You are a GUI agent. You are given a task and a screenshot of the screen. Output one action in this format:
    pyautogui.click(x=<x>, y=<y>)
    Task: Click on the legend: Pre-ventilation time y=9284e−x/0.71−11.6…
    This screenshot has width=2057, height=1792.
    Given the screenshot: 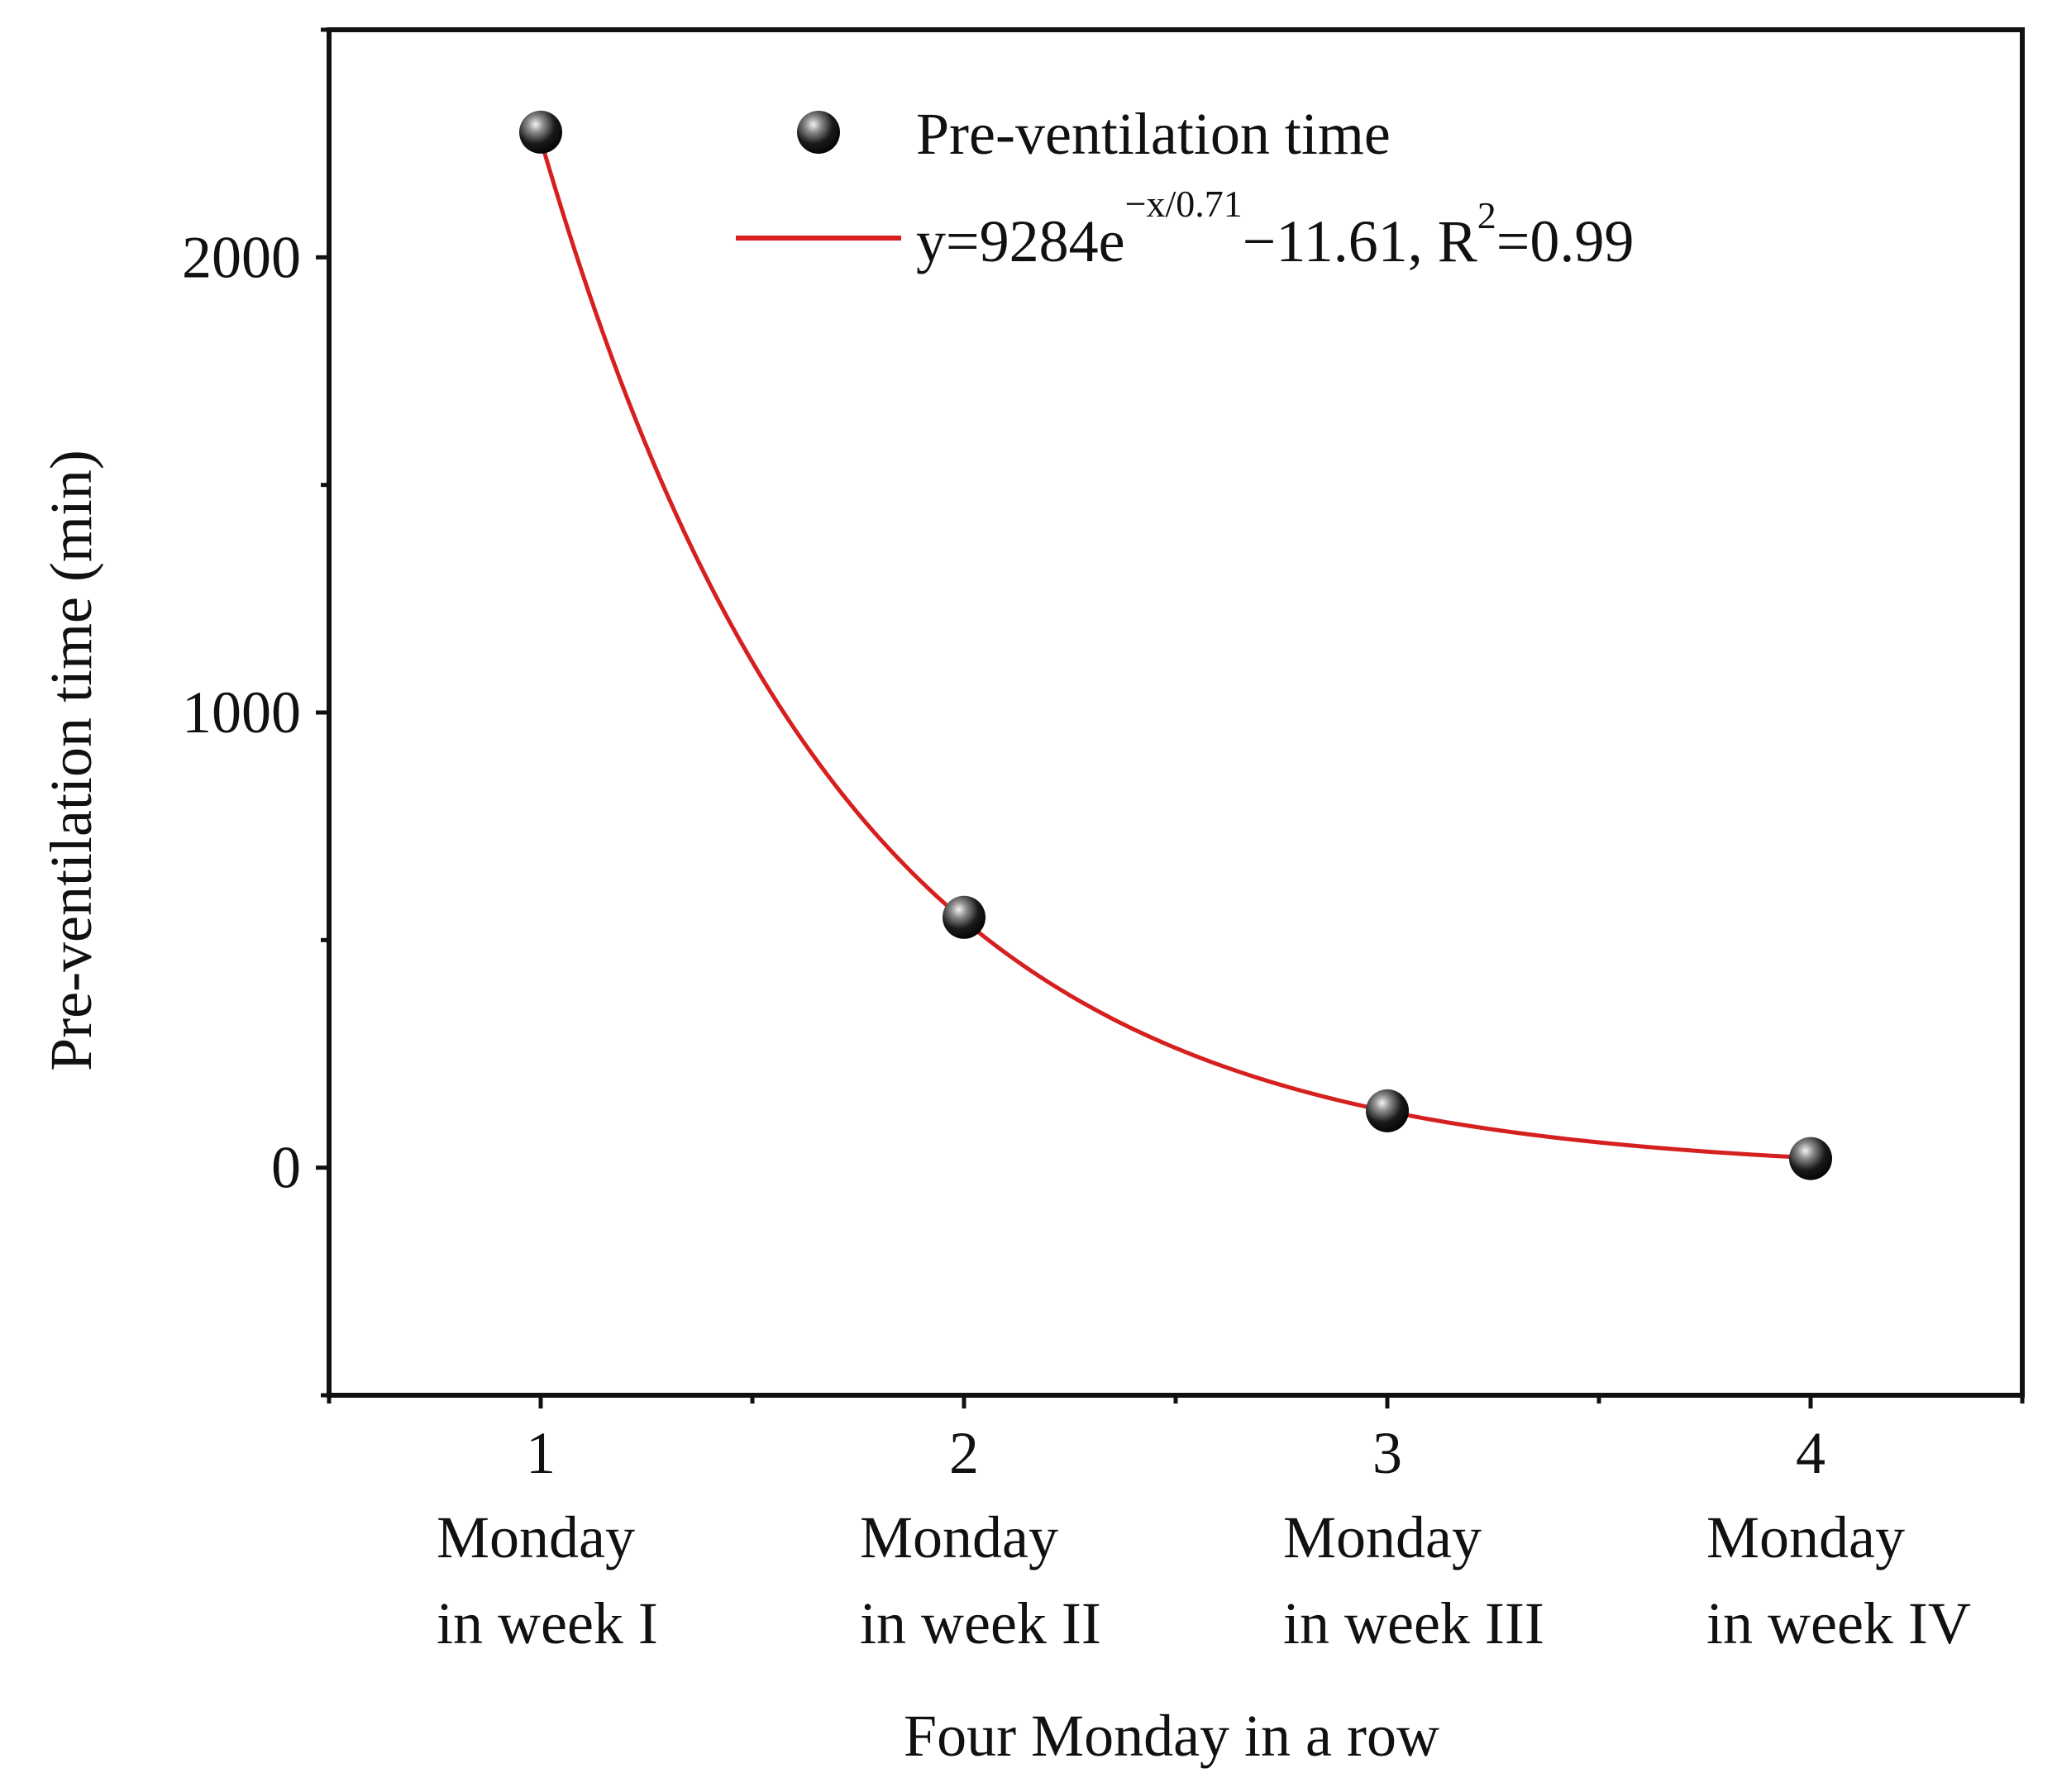 What is the action you would take?
    pyautogui.click(x=1185, y=187)
    